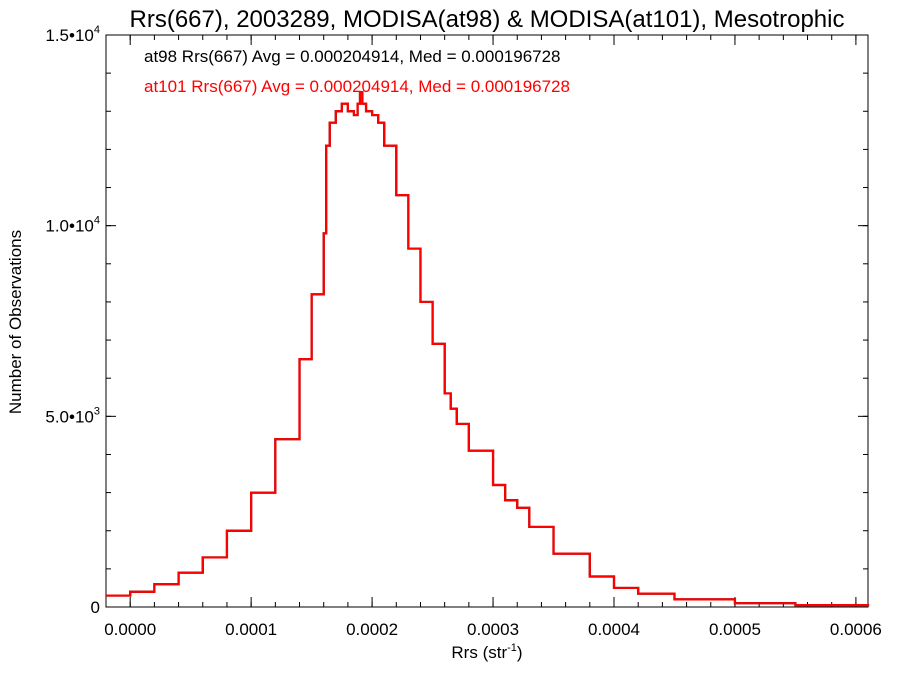 This screenshot has height=675, width=900. I want to click on y-tick-label: 0, so click(95, 607).